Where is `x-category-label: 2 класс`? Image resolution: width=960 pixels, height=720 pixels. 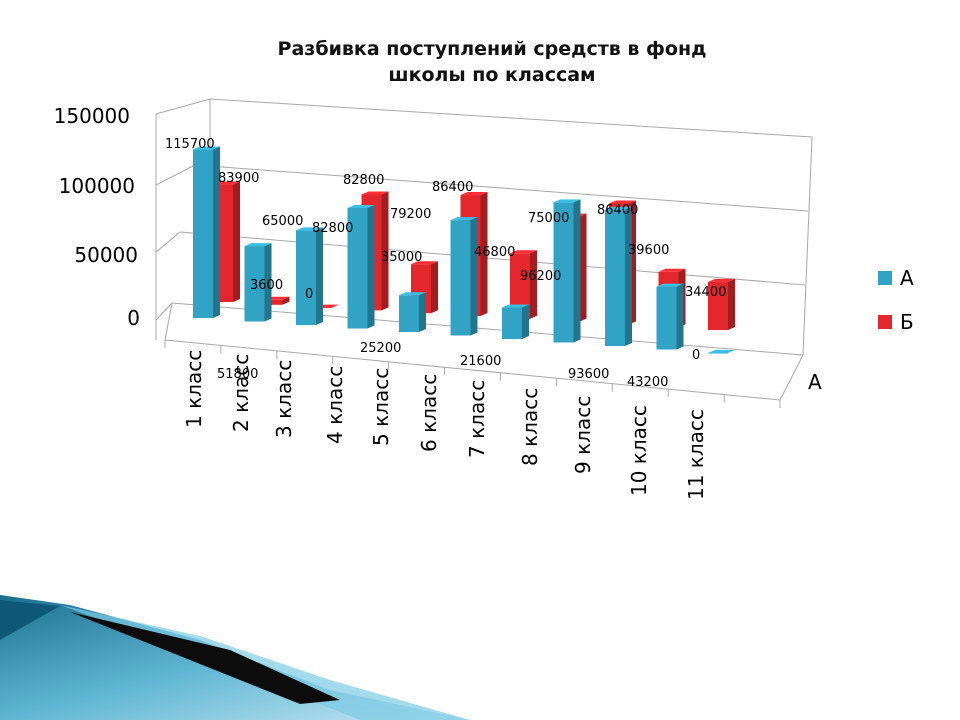
x-category-label: 2 класс is located at coordinates (241, 393).